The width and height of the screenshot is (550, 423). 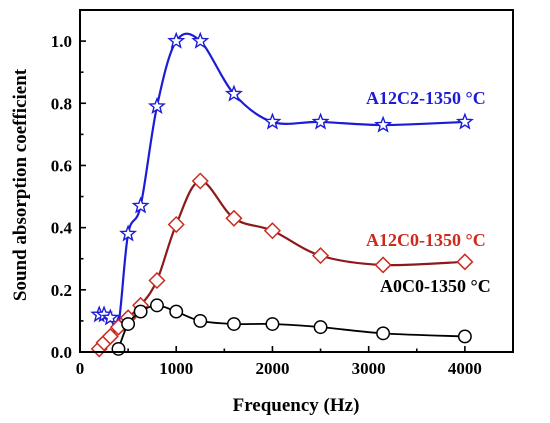 I want to click on y-tick-label: 0.2, so click(x=61, y=290).